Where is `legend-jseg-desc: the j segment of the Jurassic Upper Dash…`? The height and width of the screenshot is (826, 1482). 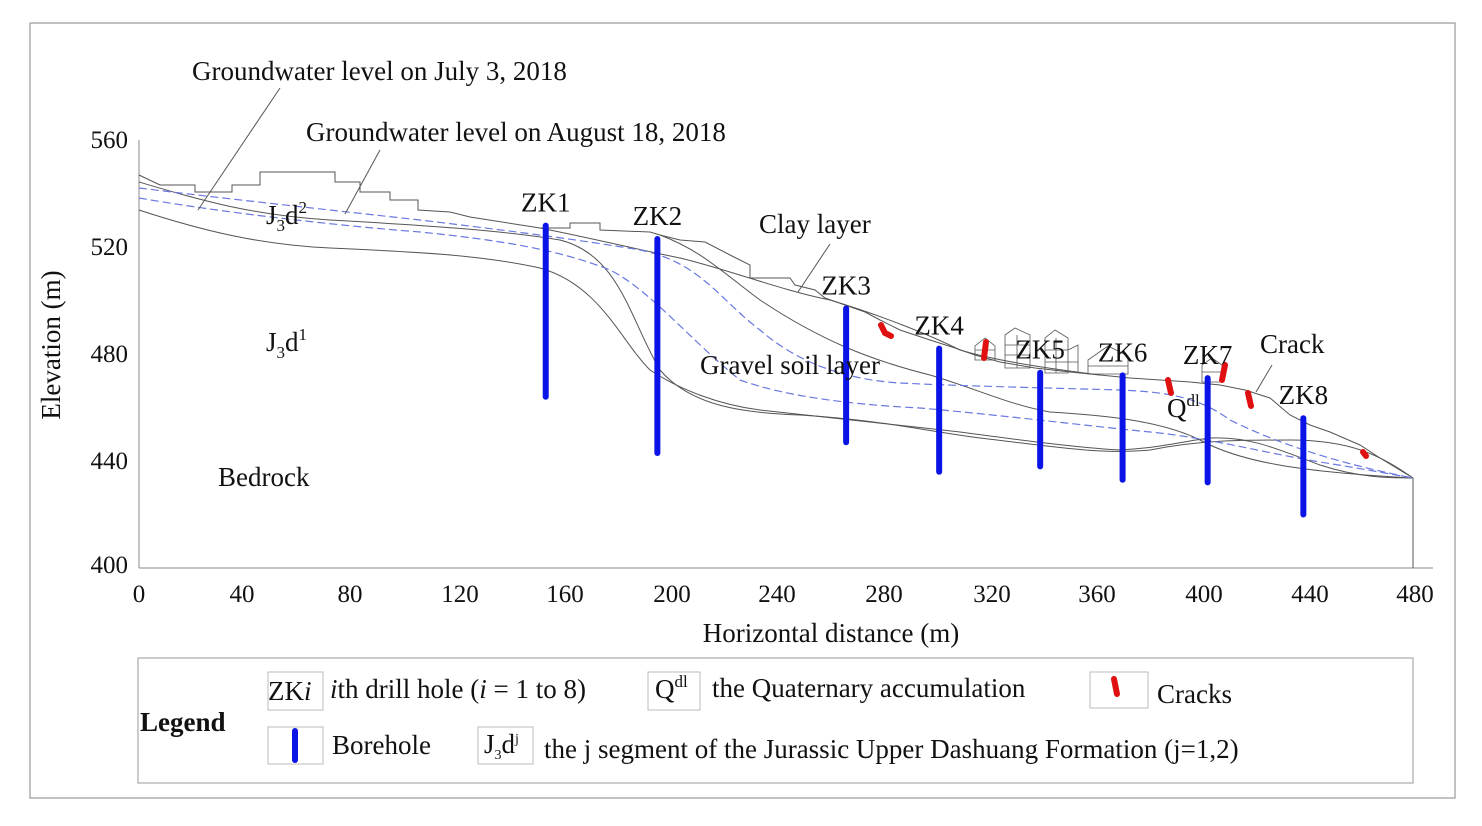 legend-jseg-desc: the j segment of the Jurassic Upper Dash… is located at coordinates (891, 749).